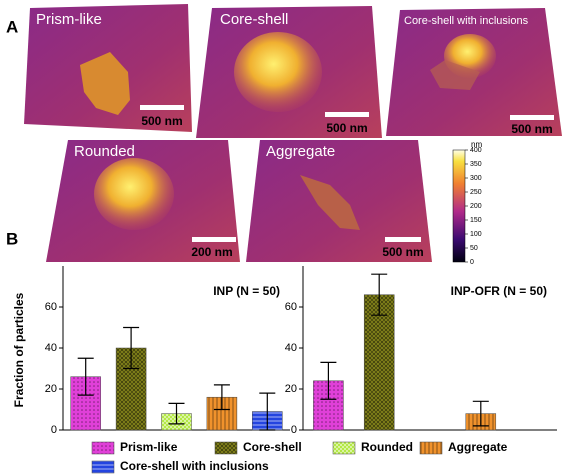 This screenshot has height=476, width=567. Describe the element at coordinates (499, 291) in the screenshot. I see `chart-title: INP-OFR (N = 50)` at that location.